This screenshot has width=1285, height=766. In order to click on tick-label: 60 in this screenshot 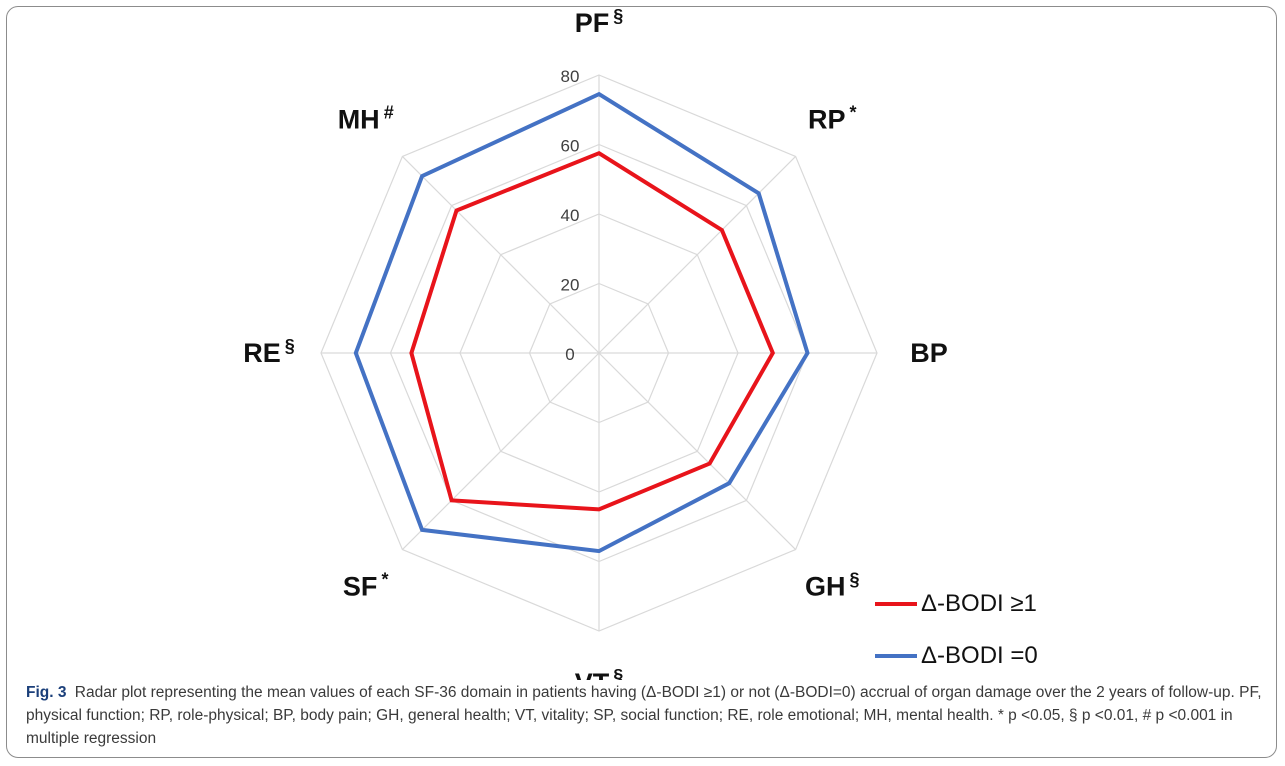, I will do `click(570, 146)`.